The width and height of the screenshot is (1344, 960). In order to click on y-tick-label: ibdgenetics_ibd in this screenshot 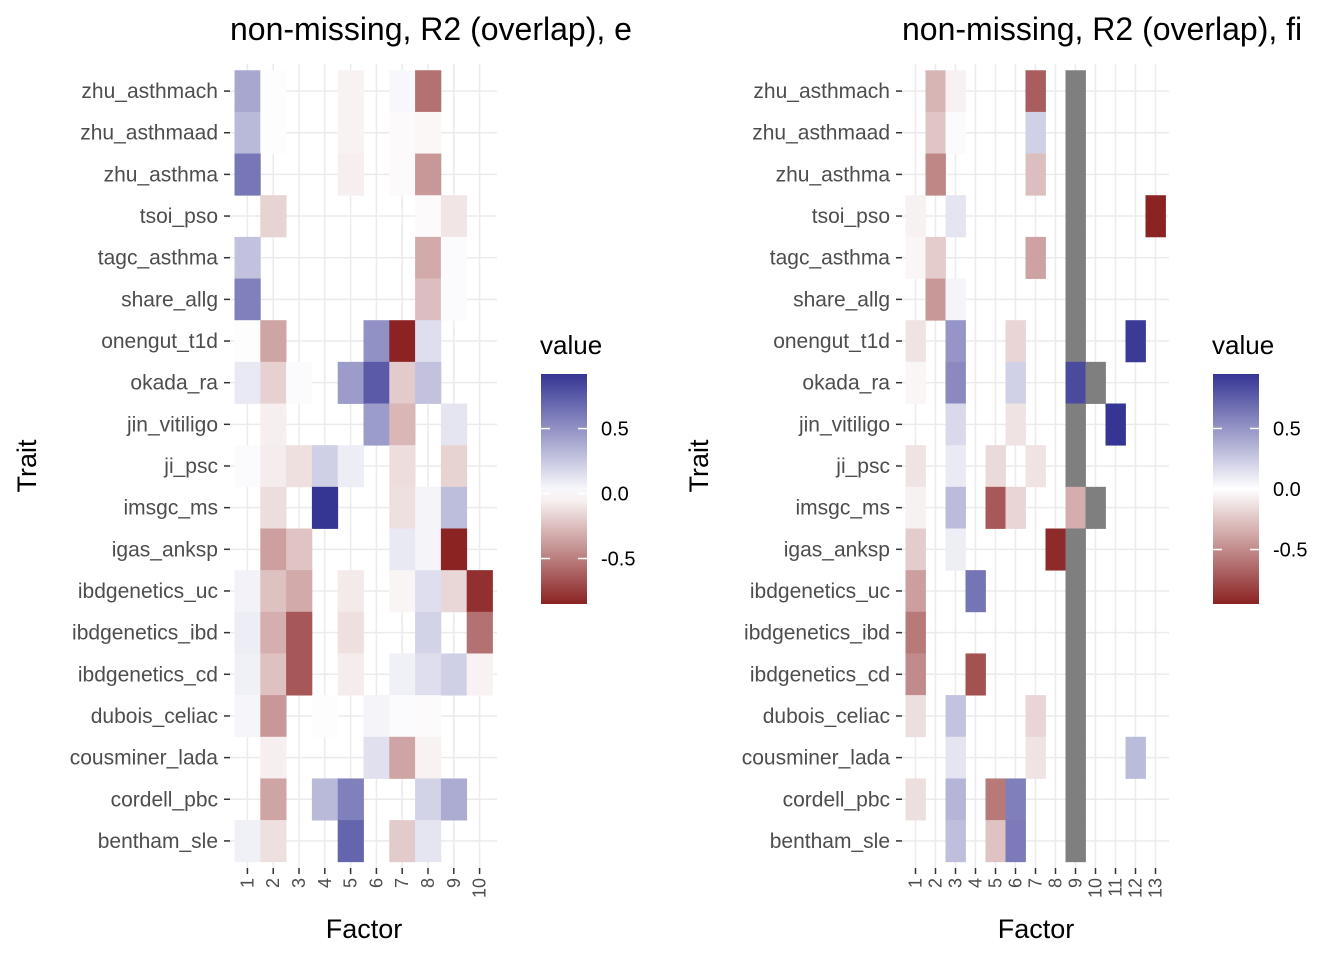, I will do `click(145, 633)`.